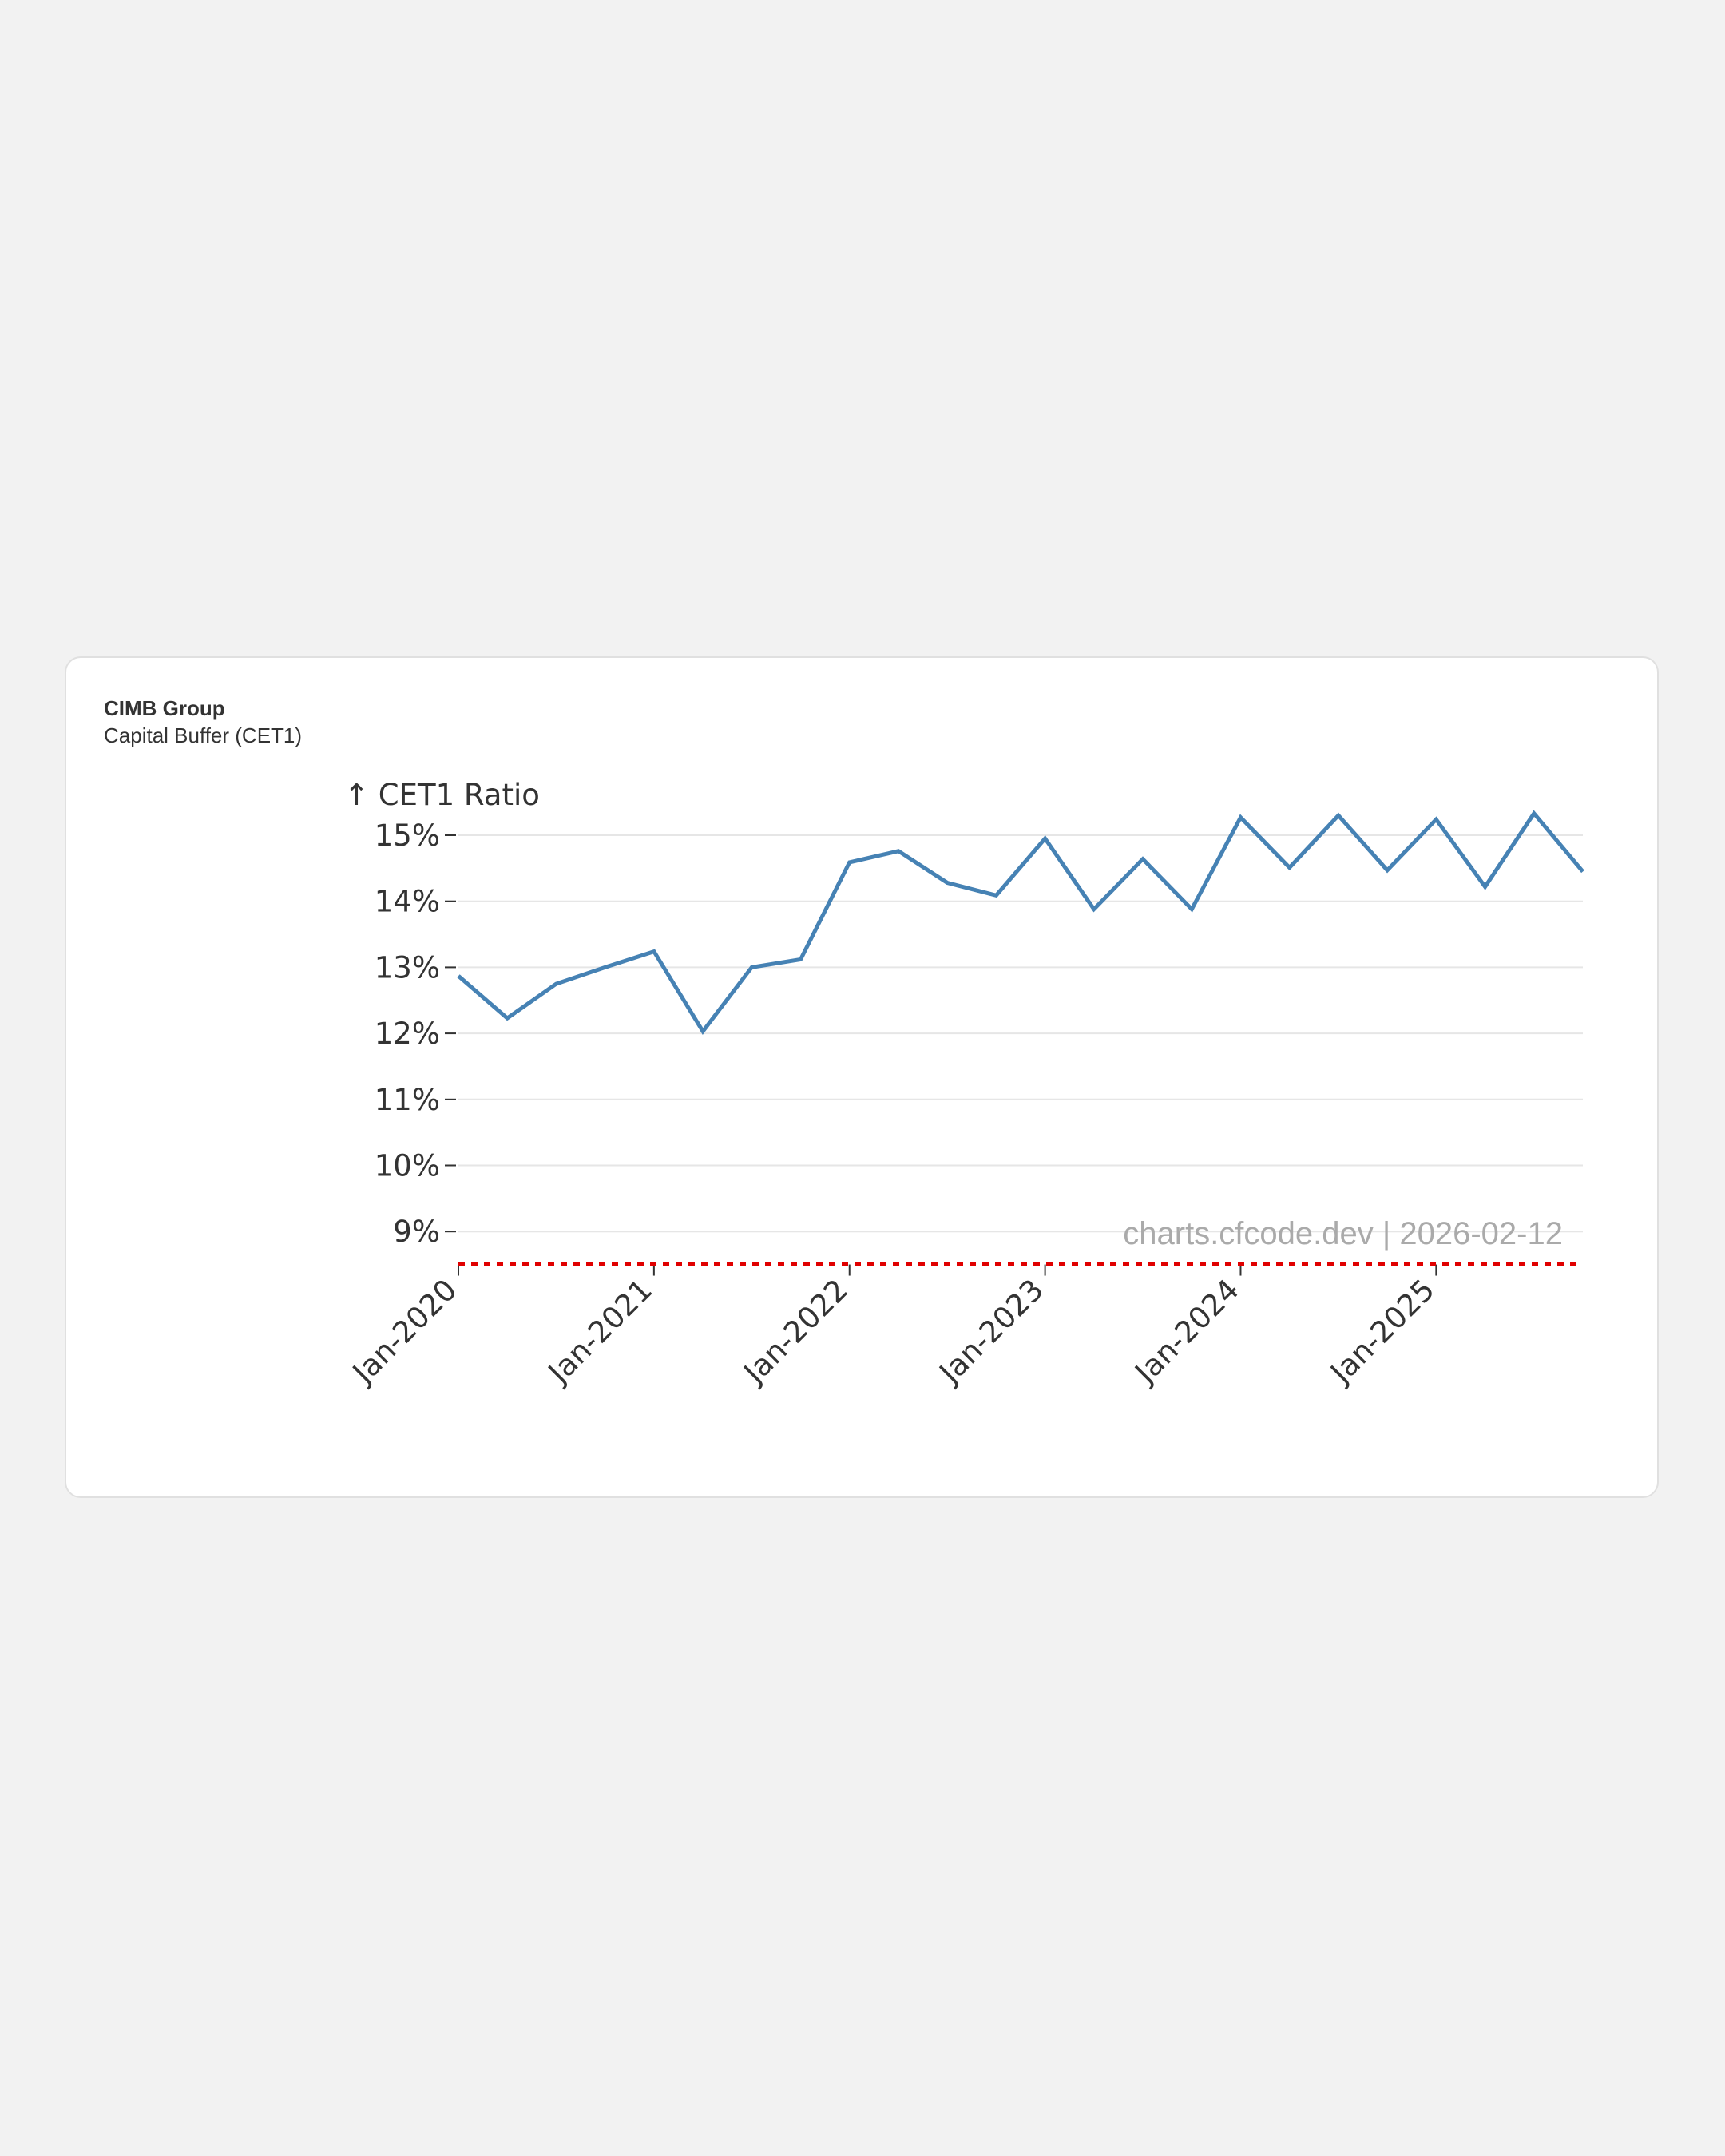 The image size is (1725, 2156). What do you see at coordinates (204, 735) in the screenshot?
I see `chart-subtitle: Capital Buffer (CET1)` at bounding box center [204, 735].